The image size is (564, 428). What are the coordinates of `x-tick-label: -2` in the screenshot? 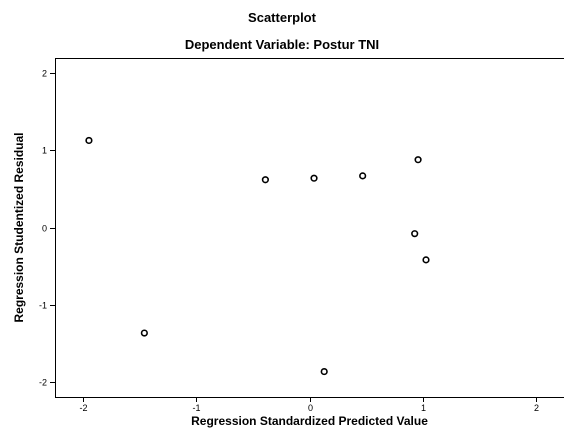 It's located at (83, 408).